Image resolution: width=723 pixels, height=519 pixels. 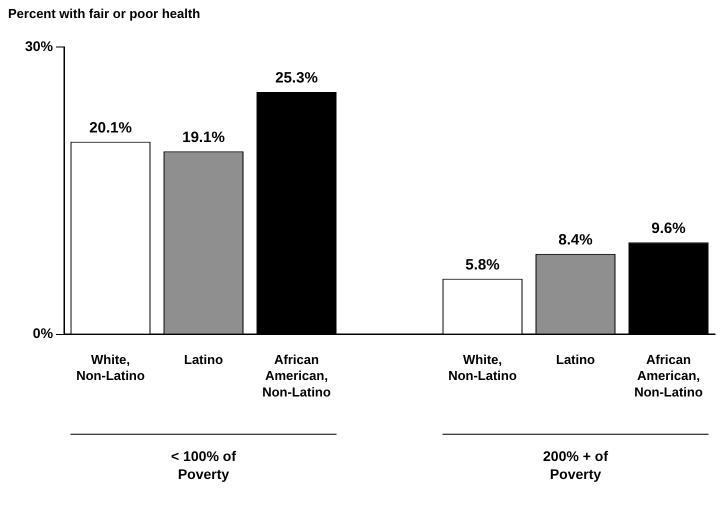 What do you see at coordinates (110, 127) in the screenshot?
I see `data-label: 20.1%` at bounding box center [110, 127].